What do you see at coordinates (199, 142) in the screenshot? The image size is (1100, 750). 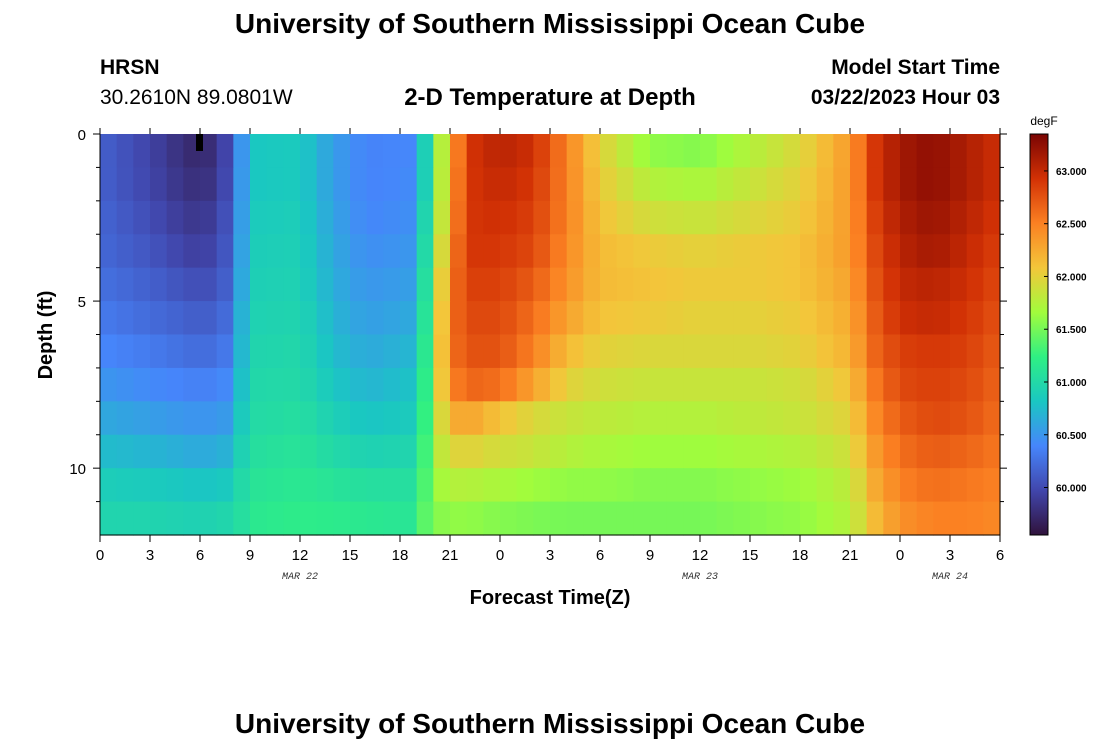 I see `marker-block` at bounding box center [199, 142].